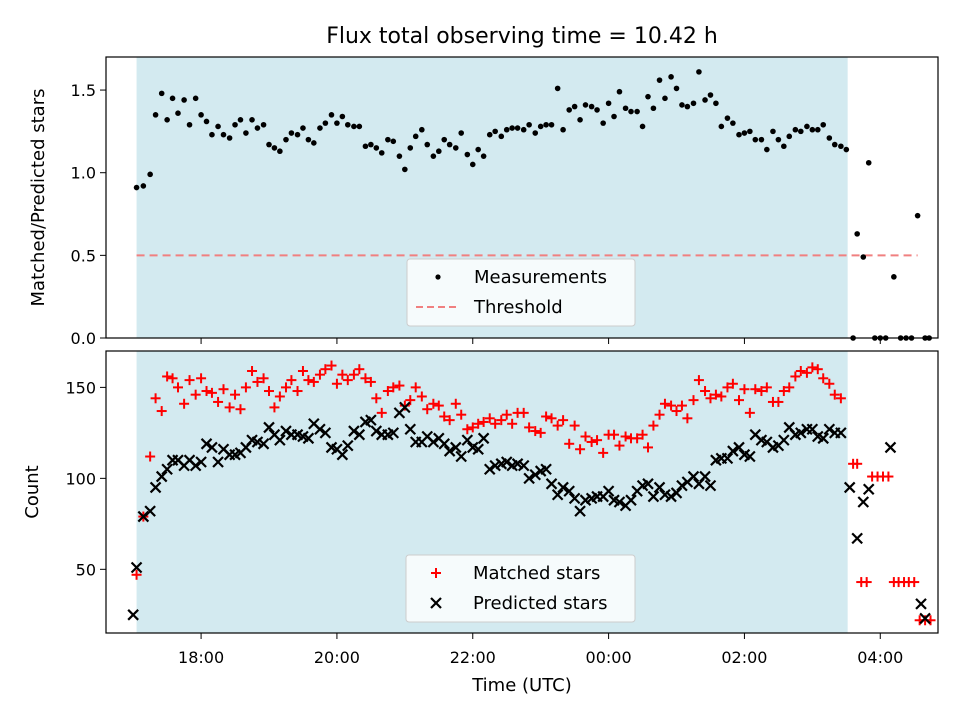 The image size is (960, 720). I want to click on x-tick-label: 18:00, so click(201, 657).